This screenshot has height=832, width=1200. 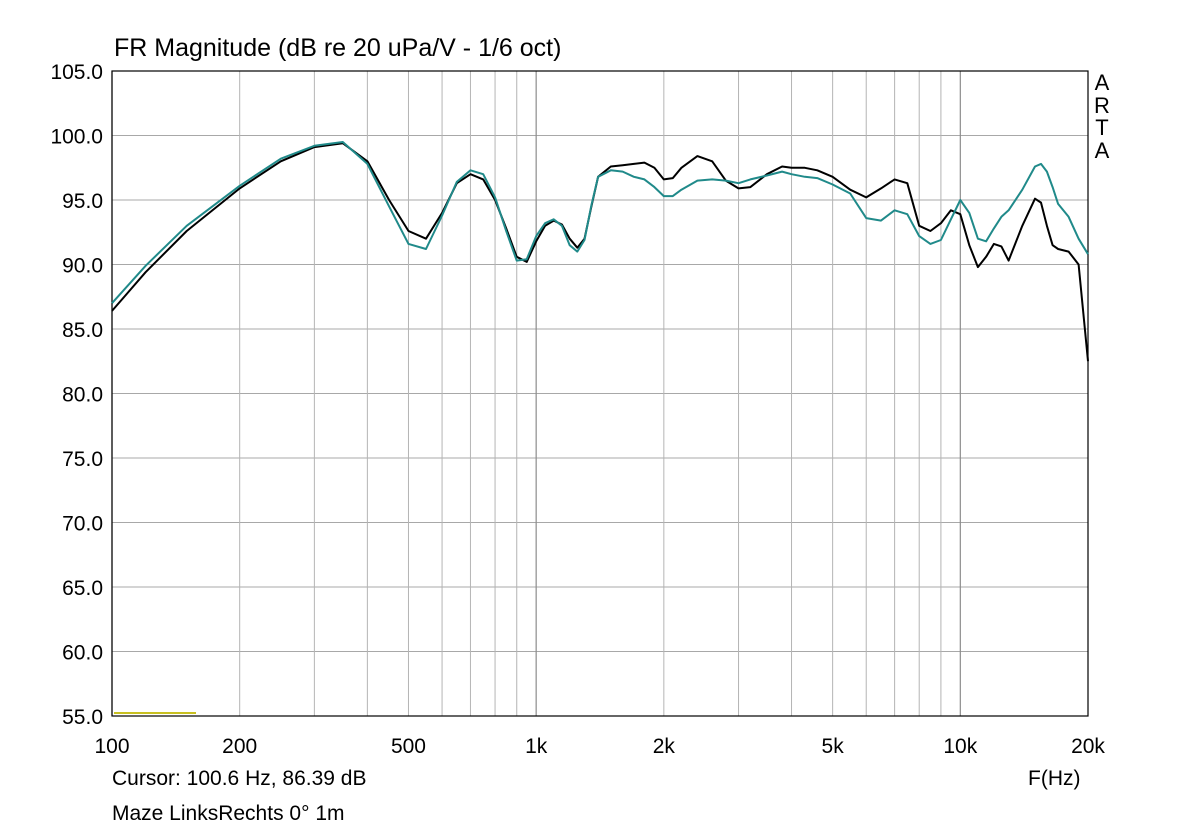 I want to click on x-tick-label: 100, so click(x=111, y=746).